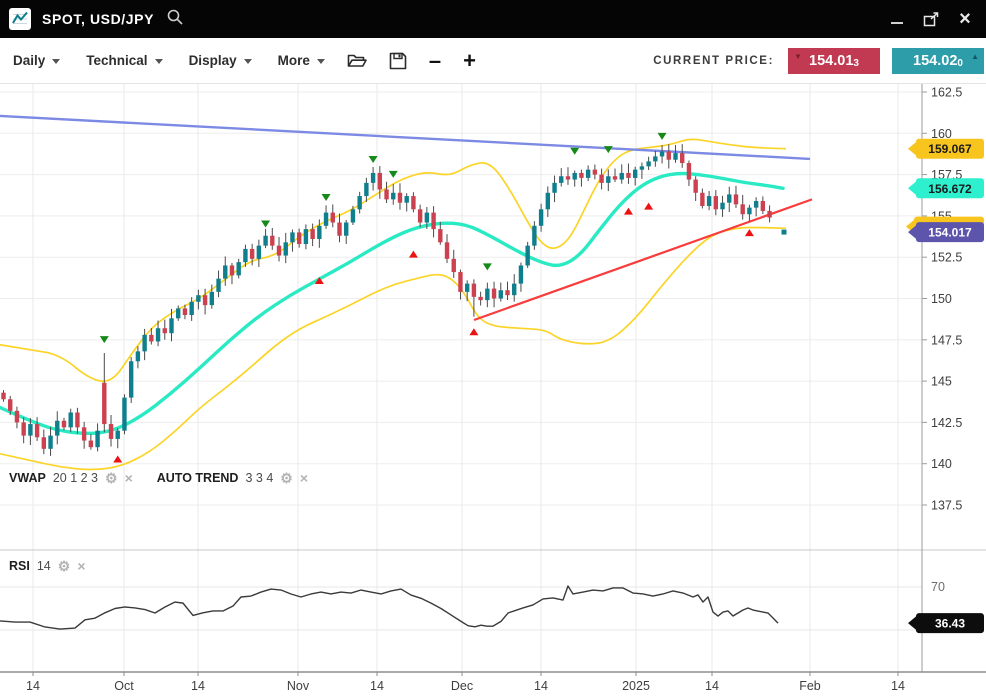 This screenshot has width=986, height=696. I want to click on vwap-price-tag, so click(912, 188).